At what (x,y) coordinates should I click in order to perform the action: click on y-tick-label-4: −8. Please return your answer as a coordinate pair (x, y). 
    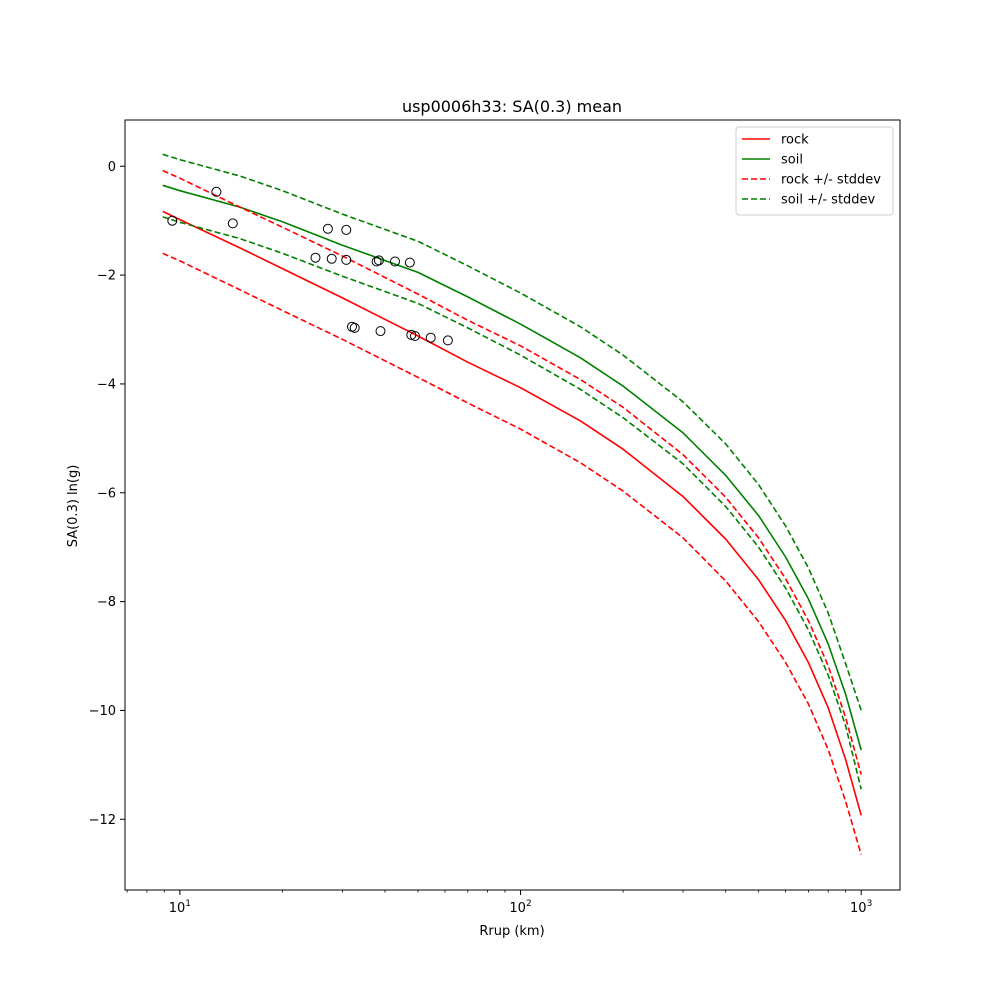
    Looking at the image, I should click on (106, 602).